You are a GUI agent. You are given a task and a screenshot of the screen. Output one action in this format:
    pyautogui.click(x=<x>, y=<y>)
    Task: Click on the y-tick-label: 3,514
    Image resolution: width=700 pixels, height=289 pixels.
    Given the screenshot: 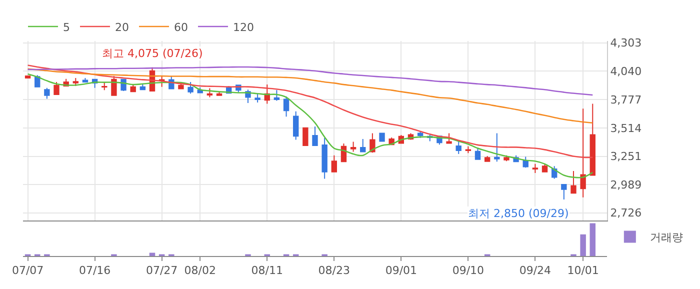 What is the action you would take?
    pyautogui.click(x=626, y=128)
    